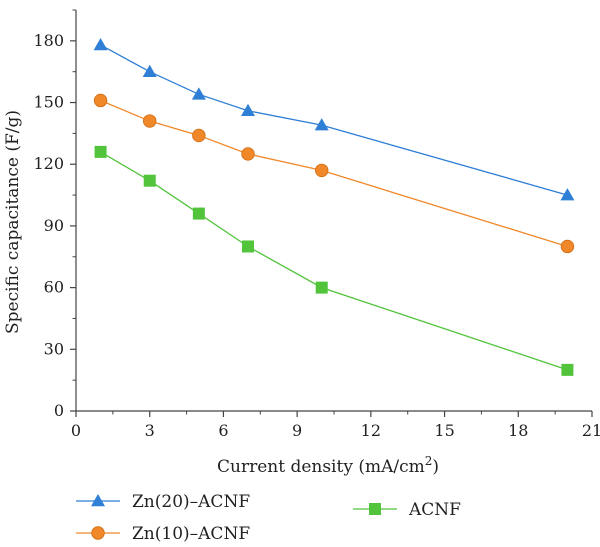  I want to click on y-tick-label: 180, so click(48, 40).